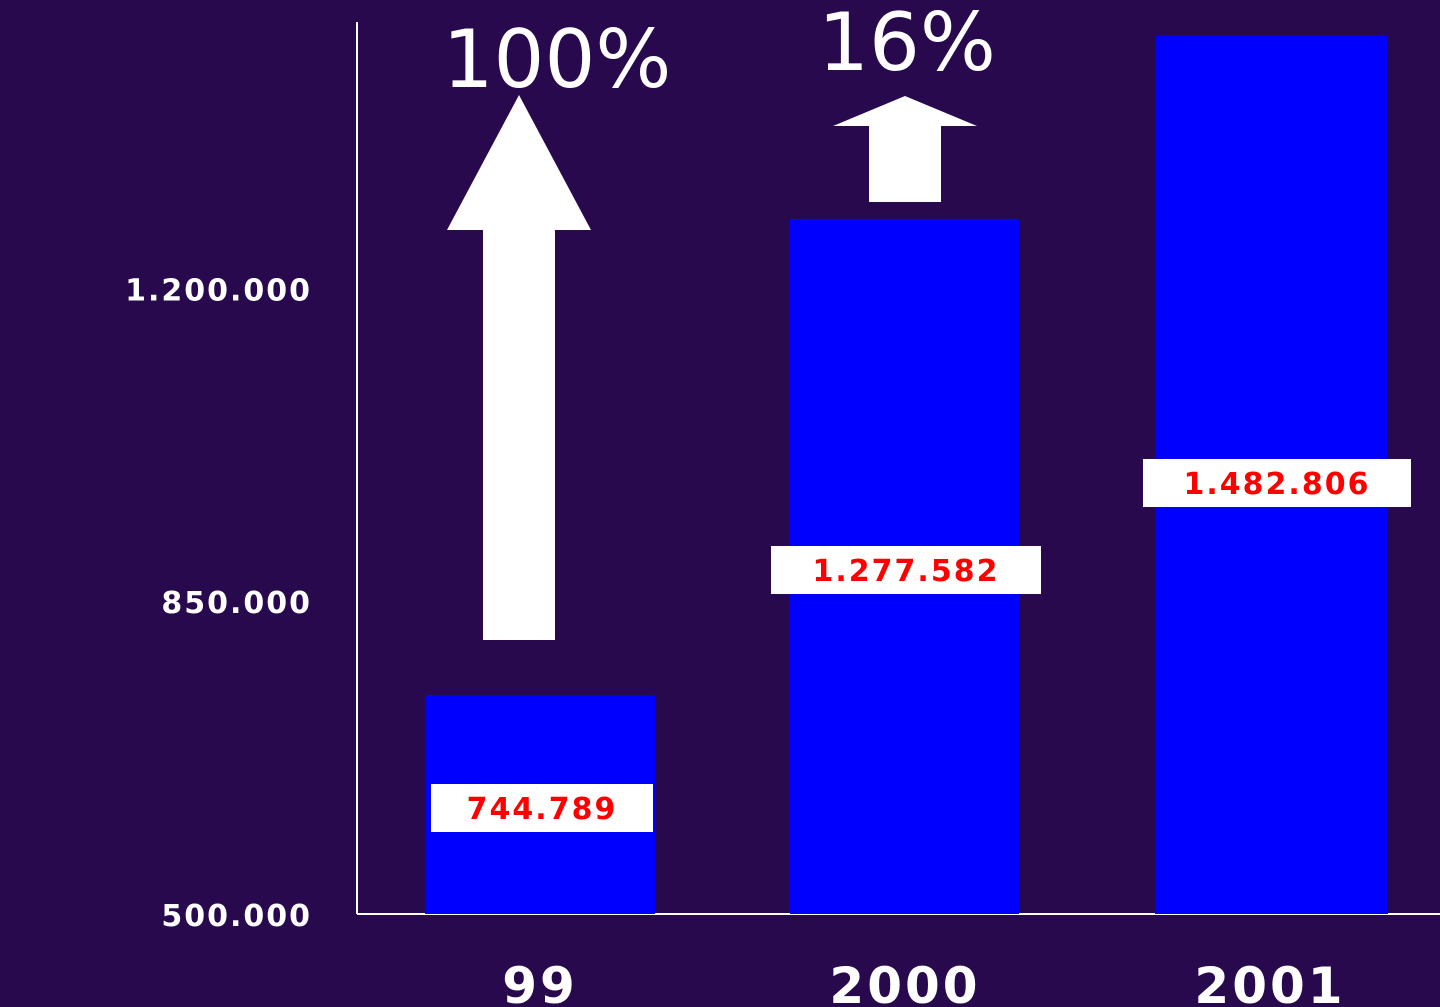 This screenshot has height=1007, width=1440. Describe the element at coordinates (904, 982) in the screenshot. I see `x-tick-label: 2000` at that location.